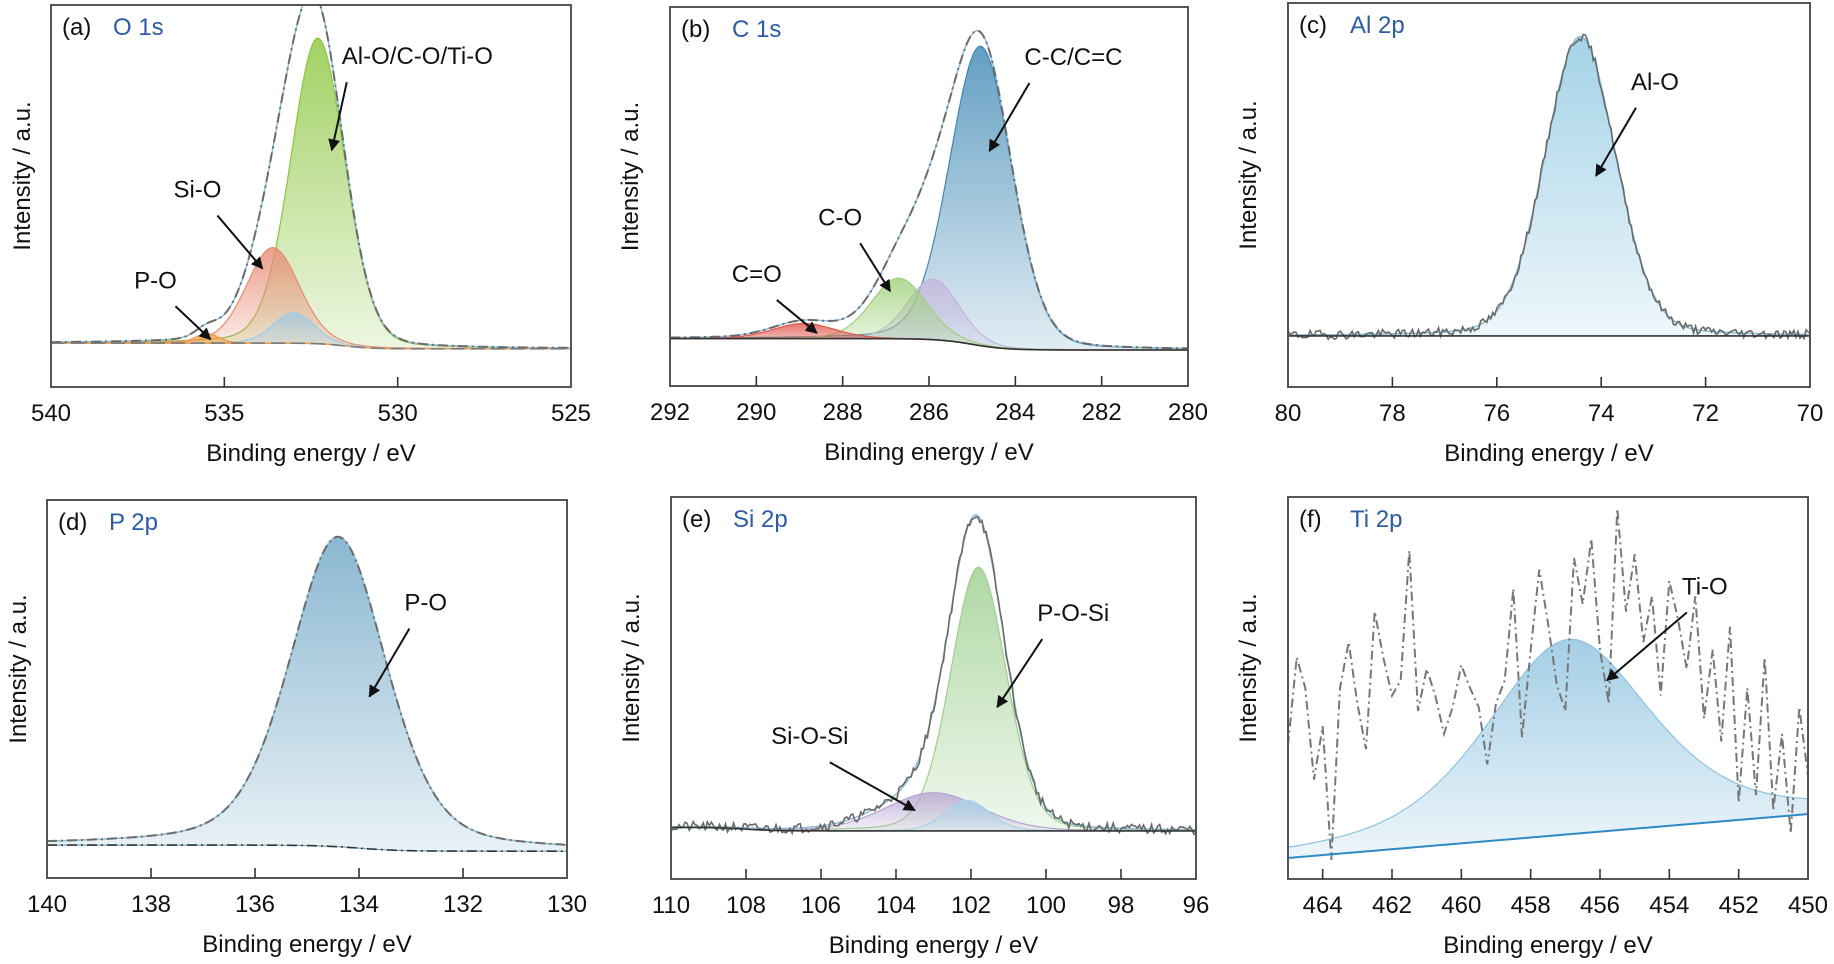 This screenshot has height=964, width=1834. What do you see at coordinates (809, 736) in the screenshot?
I see `annotation-label: Si-O-Si` at bounding box center [809, 736].